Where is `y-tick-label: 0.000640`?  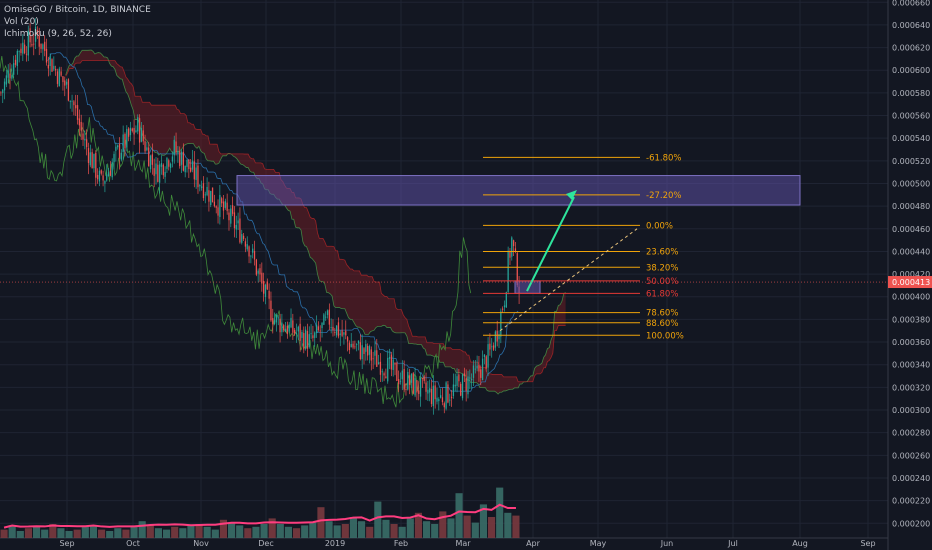
y-tick-label: 0.000640 is located at coordinates (911, 25).